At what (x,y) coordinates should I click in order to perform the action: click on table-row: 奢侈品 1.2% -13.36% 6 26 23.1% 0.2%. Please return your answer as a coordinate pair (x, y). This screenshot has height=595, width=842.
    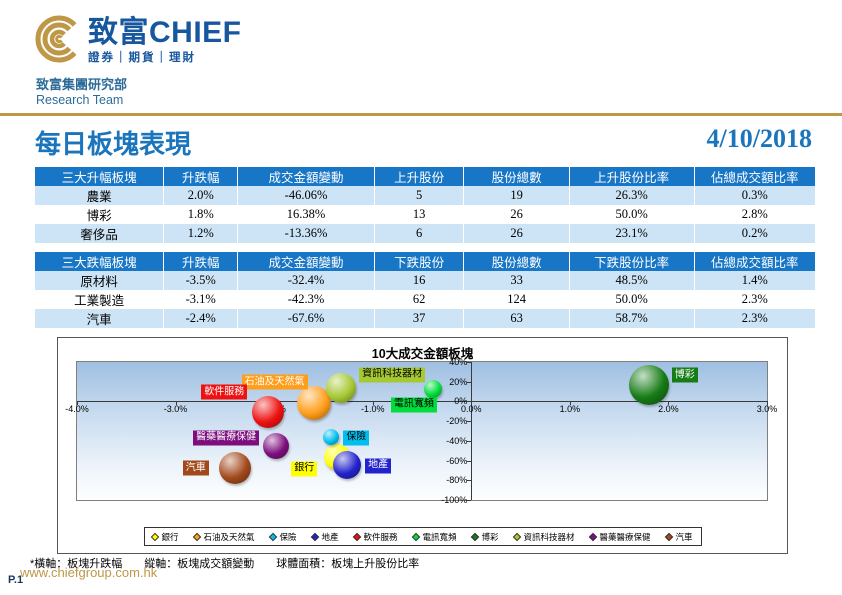
    Looking at the image, I should click on (425, 233).